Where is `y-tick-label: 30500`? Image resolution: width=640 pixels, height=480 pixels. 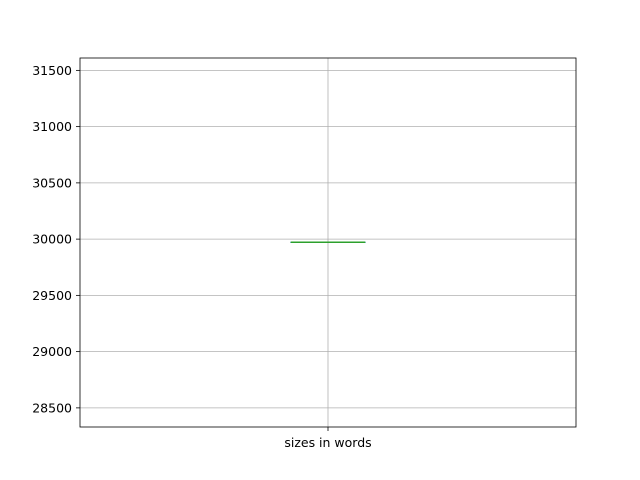
y-tick-label: 30500 is located at coordinates (52, 182).